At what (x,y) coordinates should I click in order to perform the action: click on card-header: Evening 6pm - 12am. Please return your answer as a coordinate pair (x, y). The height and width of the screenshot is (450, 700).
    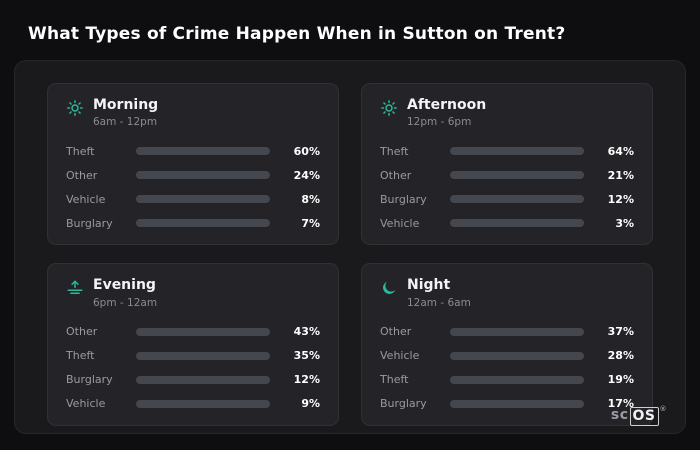
    Looking at the image, I should click on (193, 293).